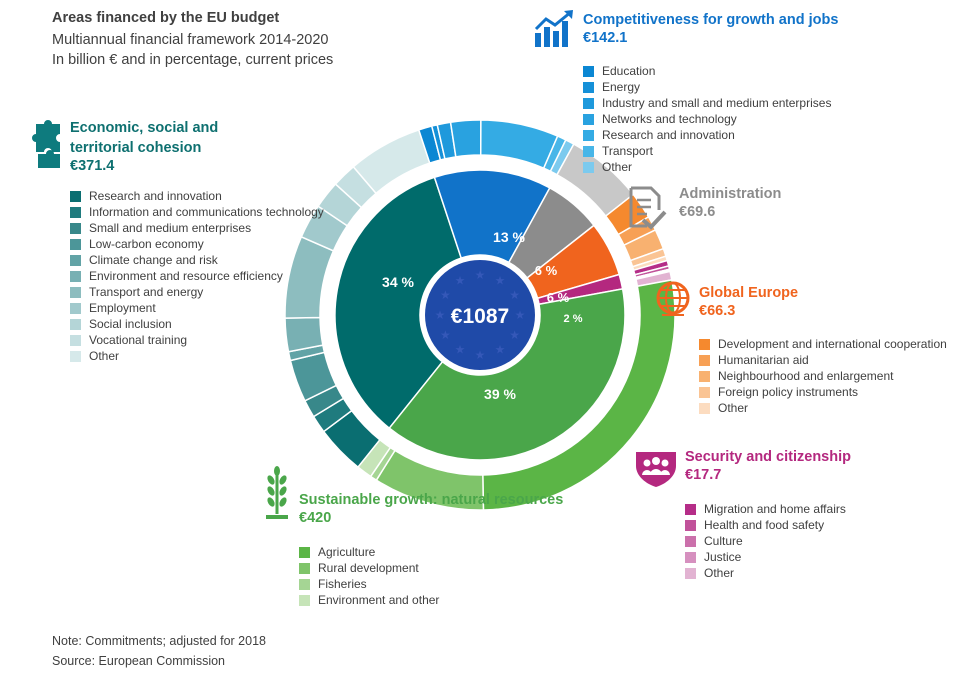 Image resolution: width=967 pixels, height=678 pixels. What do you see at coordinates (197, 340) in the screenshot?
I see `legend-item-cohesion-9: Vocational training` at bounding box center [197, 340].